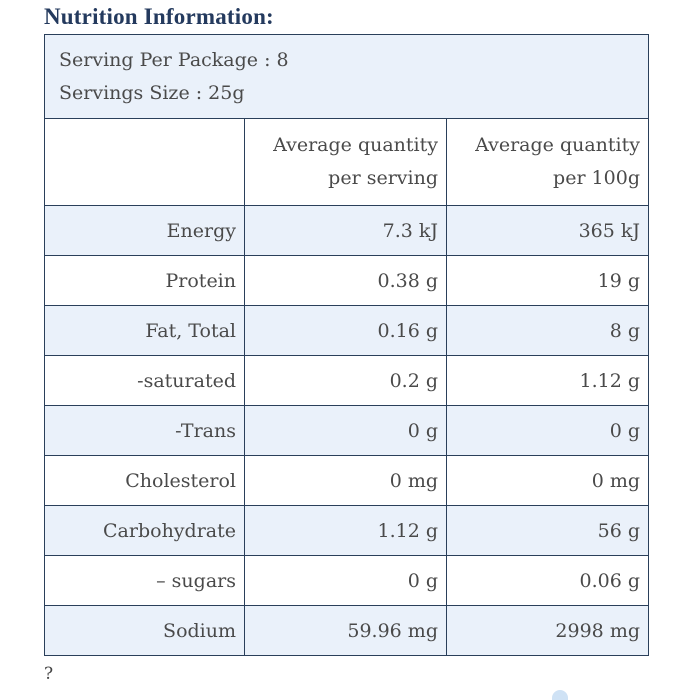 This screenshot has height=700, width=700. Describe the element at coordinates (355, 145) in the screenshot. I see `header-per-serving-line-1: Average quantity` at that location.